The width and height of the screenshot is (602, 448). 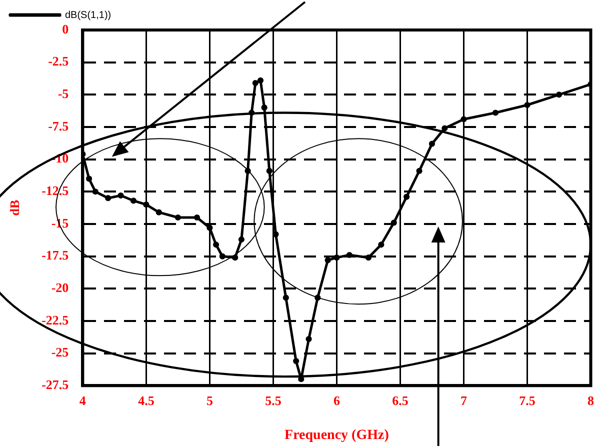 I want to click on y-tick-label: -27.5, so click(x=56, y=384).